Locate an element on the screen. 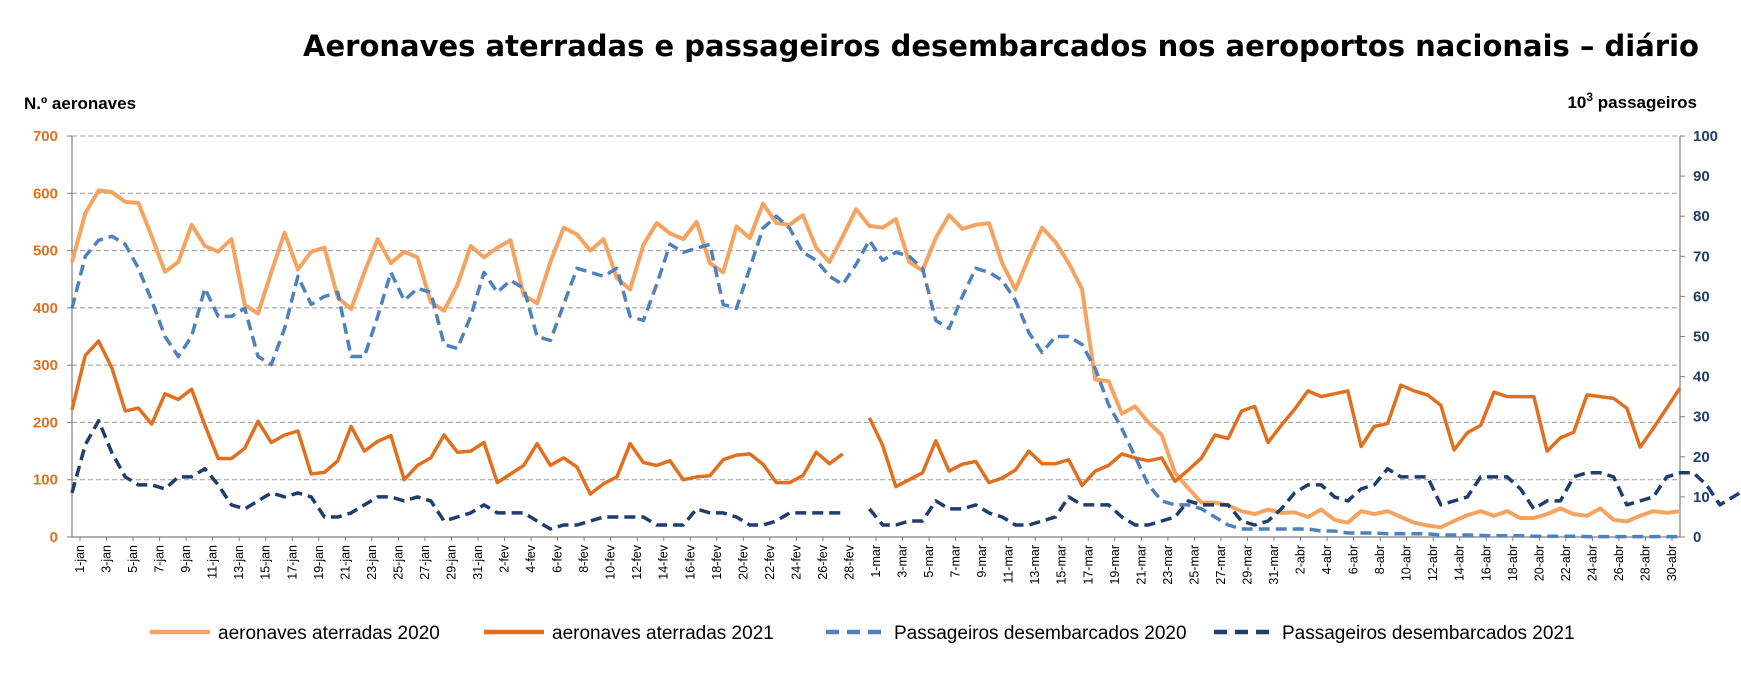 The height and width of the screenshot is (675, 1741). x-tick-label: 19-mar is located at coordinates (1115, 565).